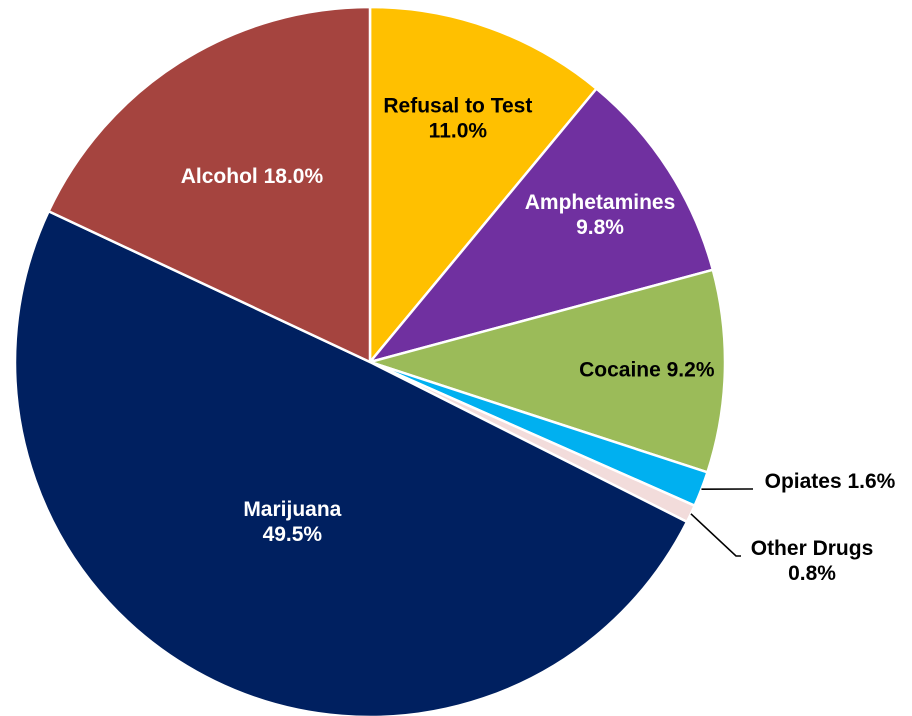  Describe the element at coordinates (483, 184) in the screenshot. I see `pie-slice-refusal-to-test` at that location.